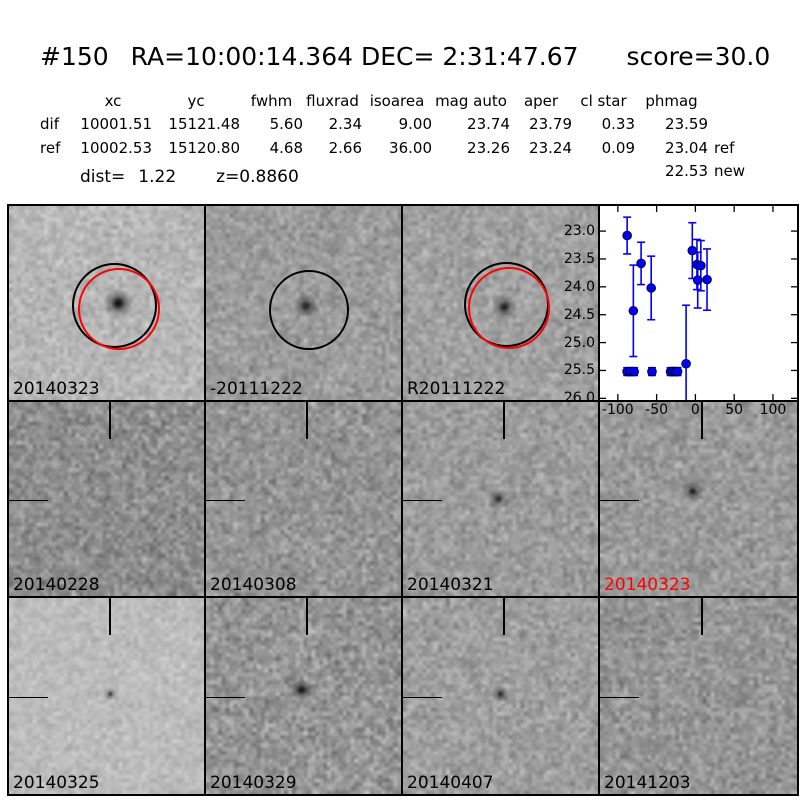 Image resolution: width=800 pixels, height=800 pixels. I want to click on row-label: ref, so click(50, 147).